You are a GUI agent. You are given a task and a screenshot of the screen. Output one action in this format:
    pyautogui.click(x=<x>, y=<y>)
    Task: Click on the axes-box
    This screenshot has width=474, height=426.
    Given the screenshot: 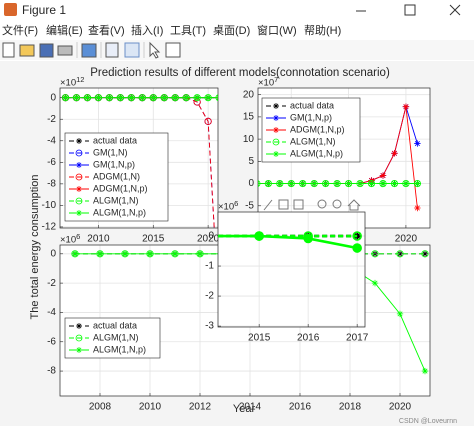 What is the action you would take?
    pyautogui.click(x=291, y=269)
    